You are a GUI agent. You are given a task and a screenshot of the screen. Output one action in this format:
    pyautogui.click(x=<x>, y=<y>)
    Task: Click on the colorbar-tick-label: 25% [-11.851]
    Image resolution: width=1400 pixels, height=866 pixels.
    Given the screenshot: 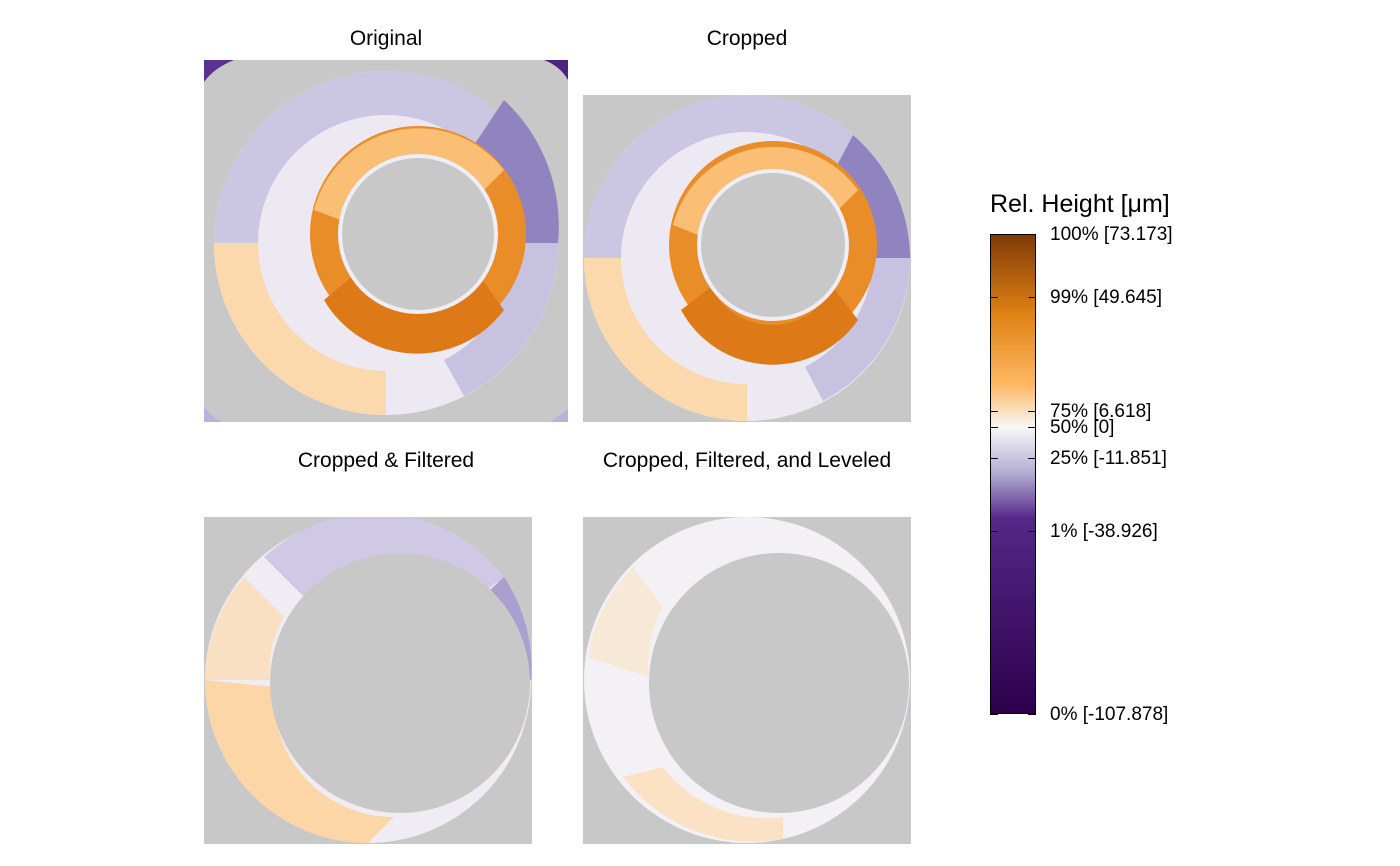 What is the action you would take?
    pyautogui.click(x=1108, y=458)
    